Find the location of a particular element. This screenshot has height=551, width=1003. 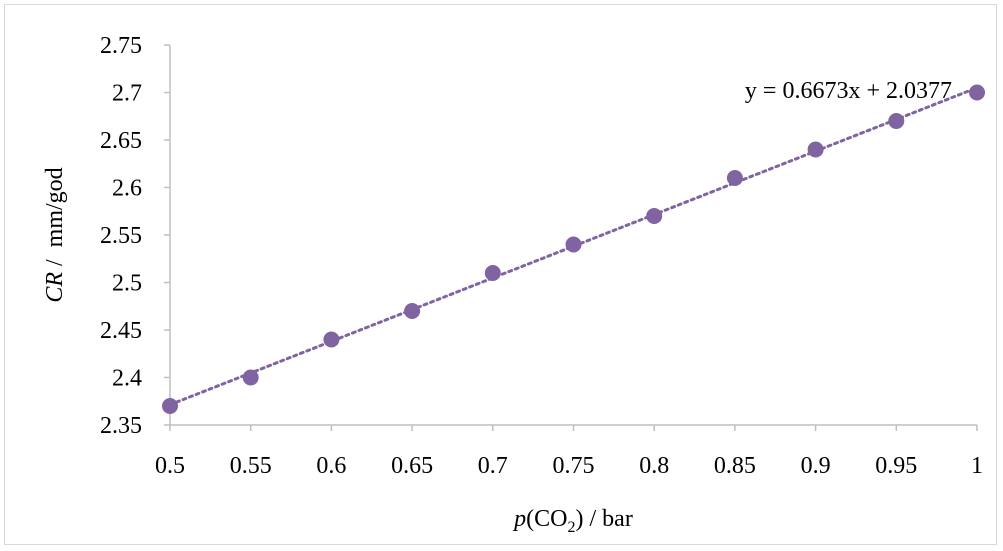

x-axis-title-subscript: 2 is located at coordinates (572, 527).